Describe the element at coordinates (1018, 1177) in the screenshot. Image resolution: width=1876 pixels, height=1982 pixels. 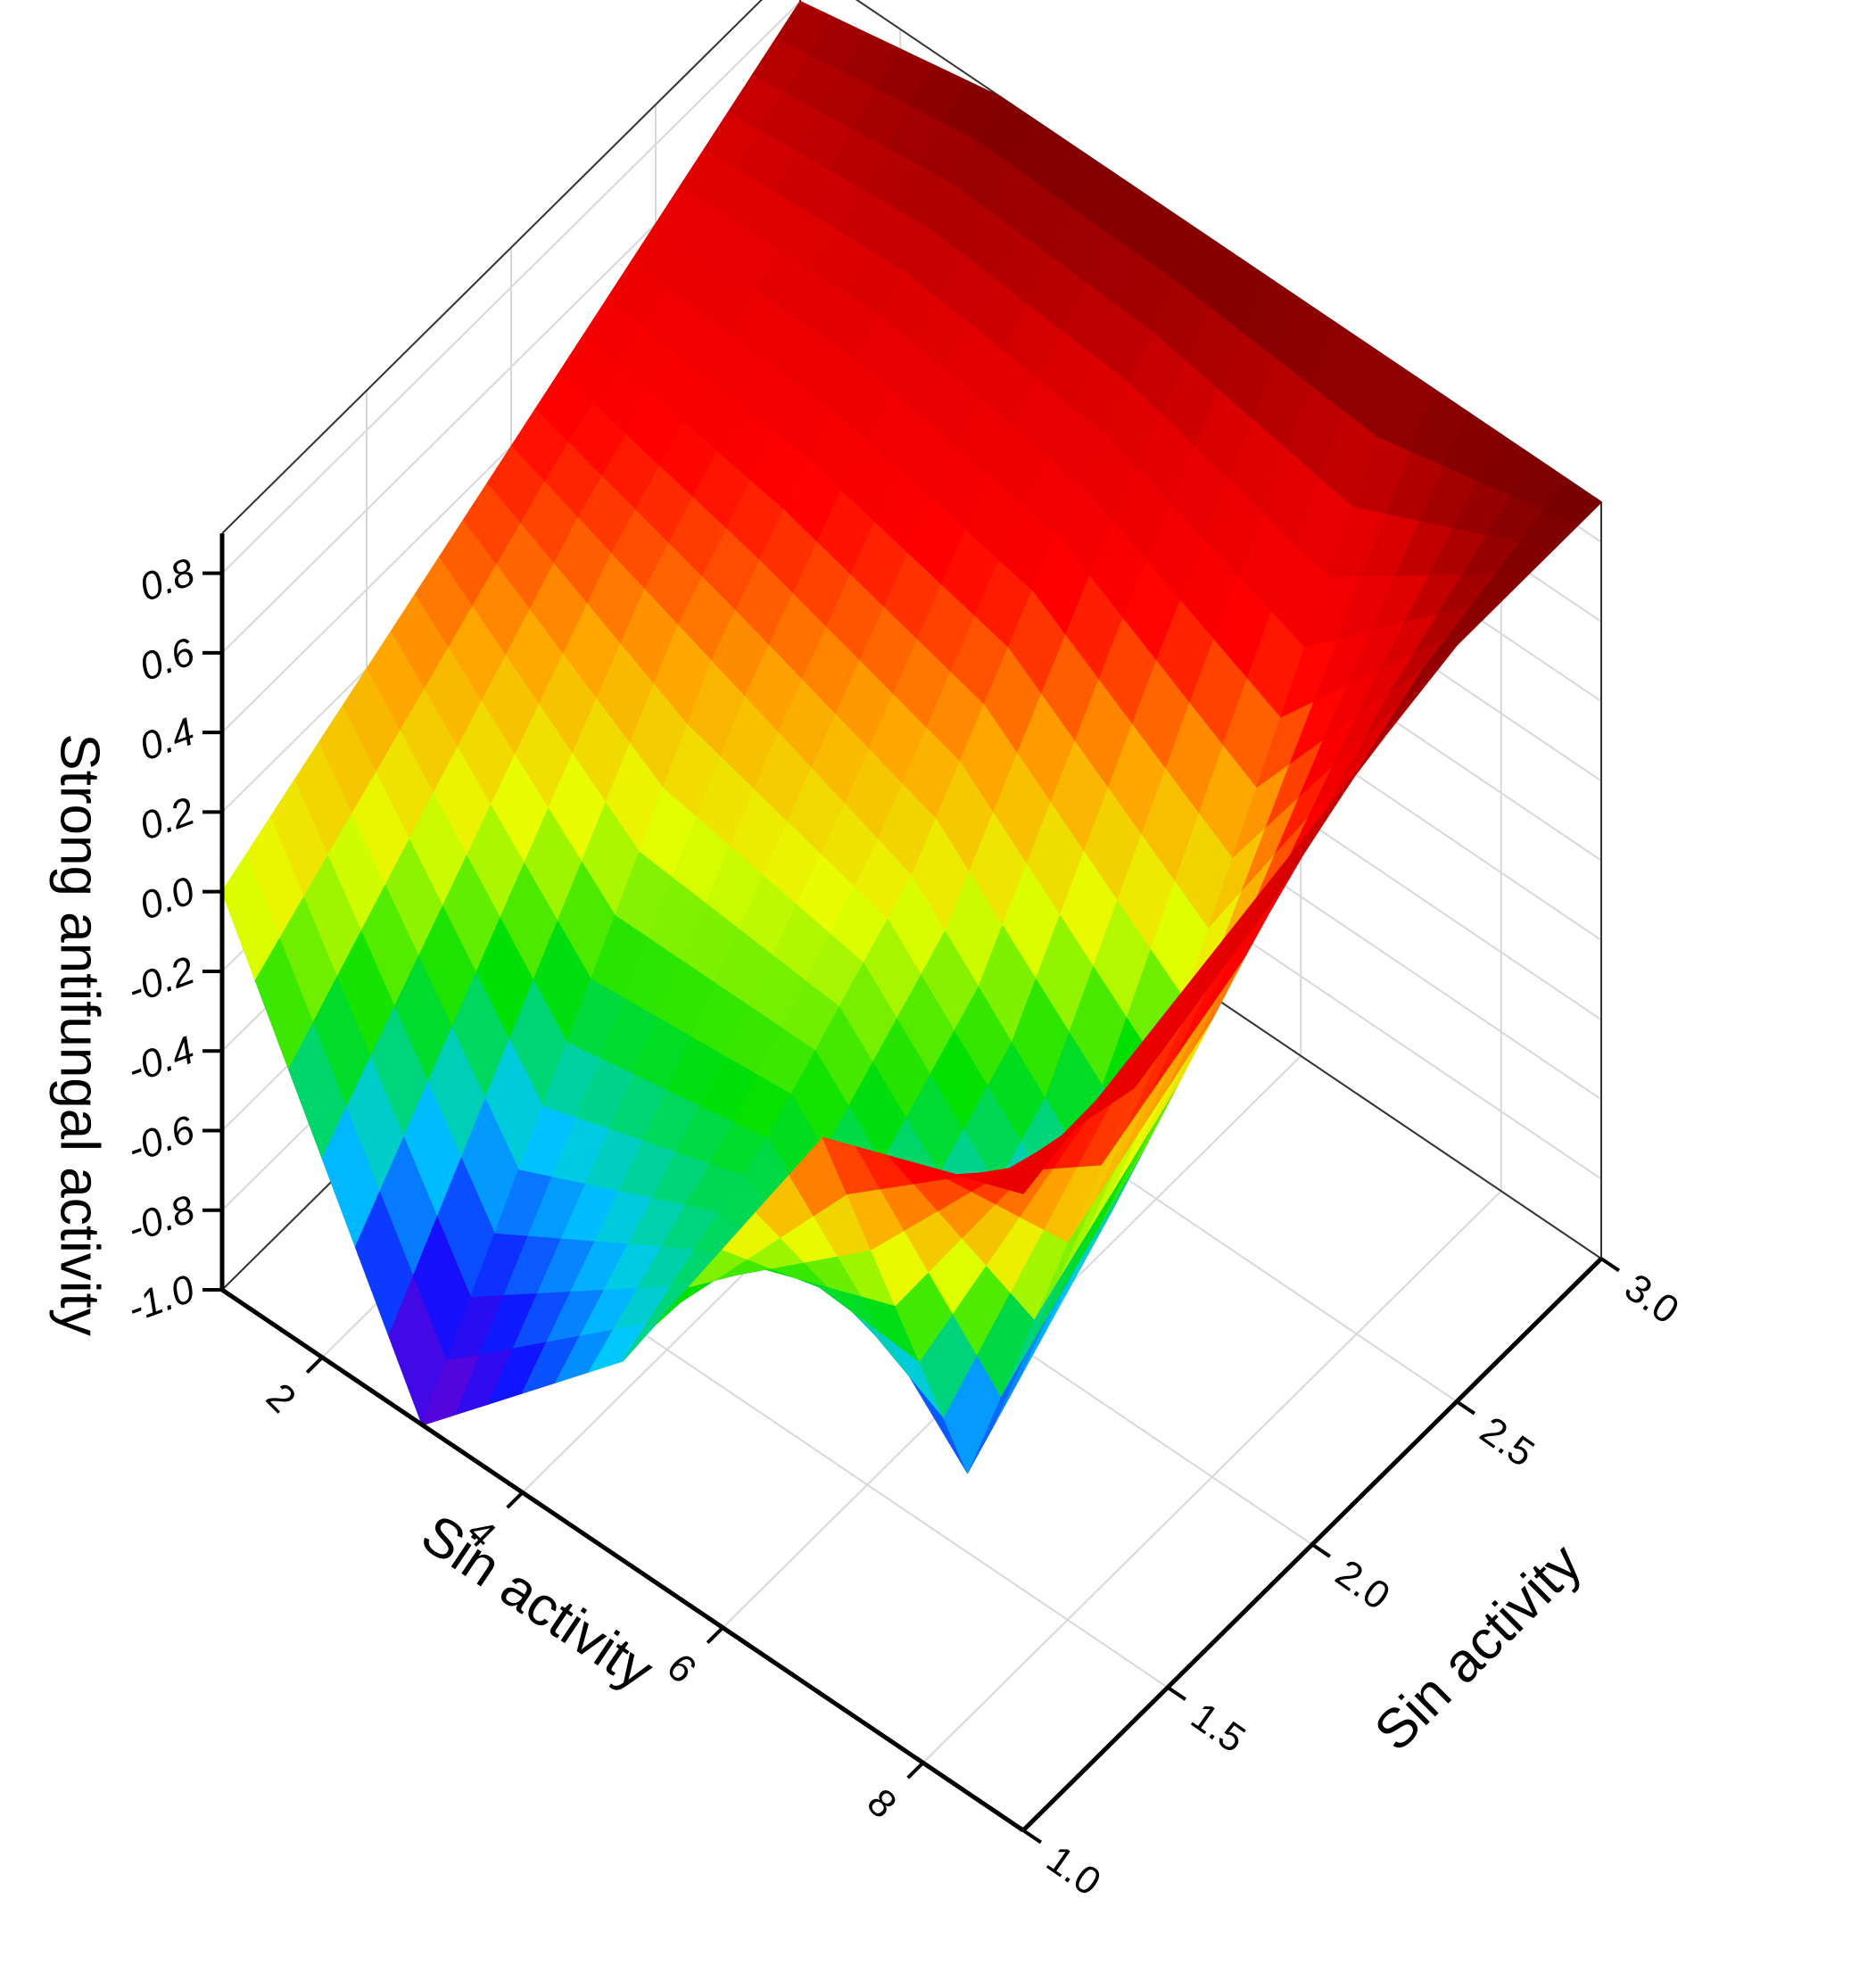
I see `surface-patch` at that location.